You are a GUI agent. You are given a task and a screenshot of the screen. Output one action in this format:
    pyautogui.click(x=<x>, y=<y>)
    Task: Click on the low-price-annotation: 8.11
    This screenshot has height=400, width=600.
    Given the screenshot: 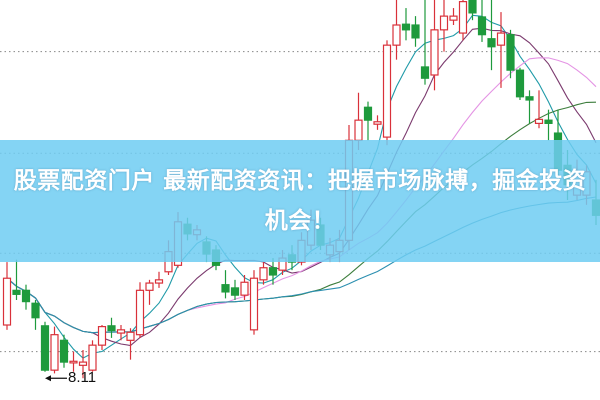 What is the action you would take?
    pyautogui.click(x=82, y=378)
    